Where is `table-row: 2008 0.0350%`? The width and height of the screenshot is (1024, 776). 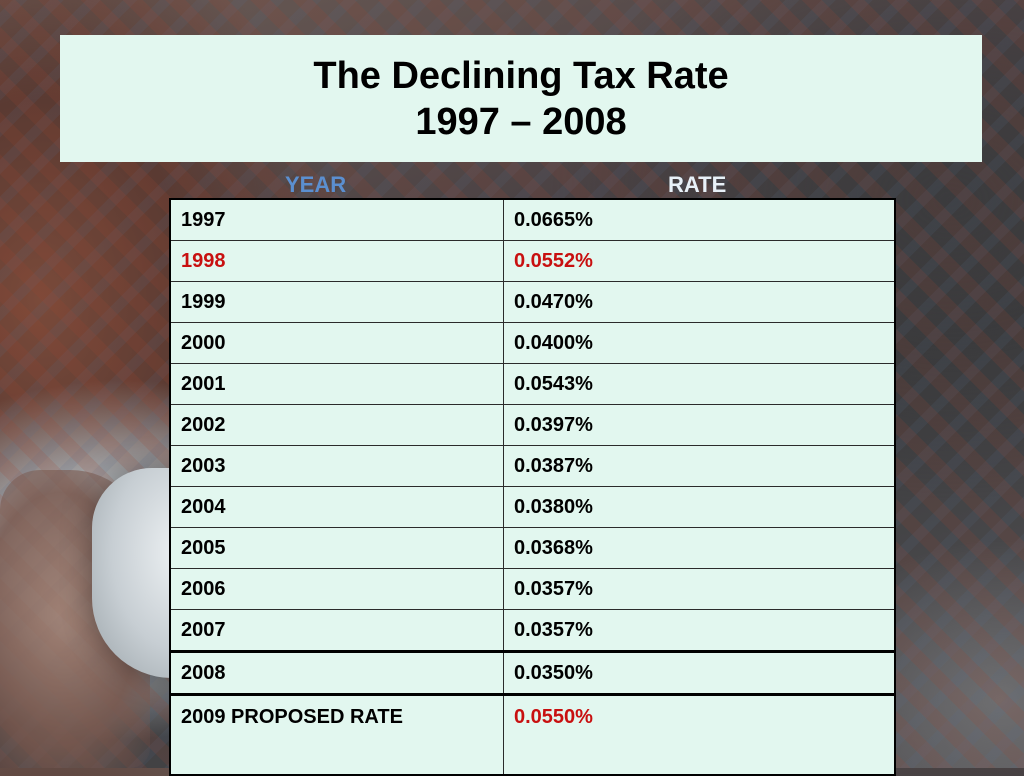 table-row: 2008 0.0350% is located at coordinates (532, 672).